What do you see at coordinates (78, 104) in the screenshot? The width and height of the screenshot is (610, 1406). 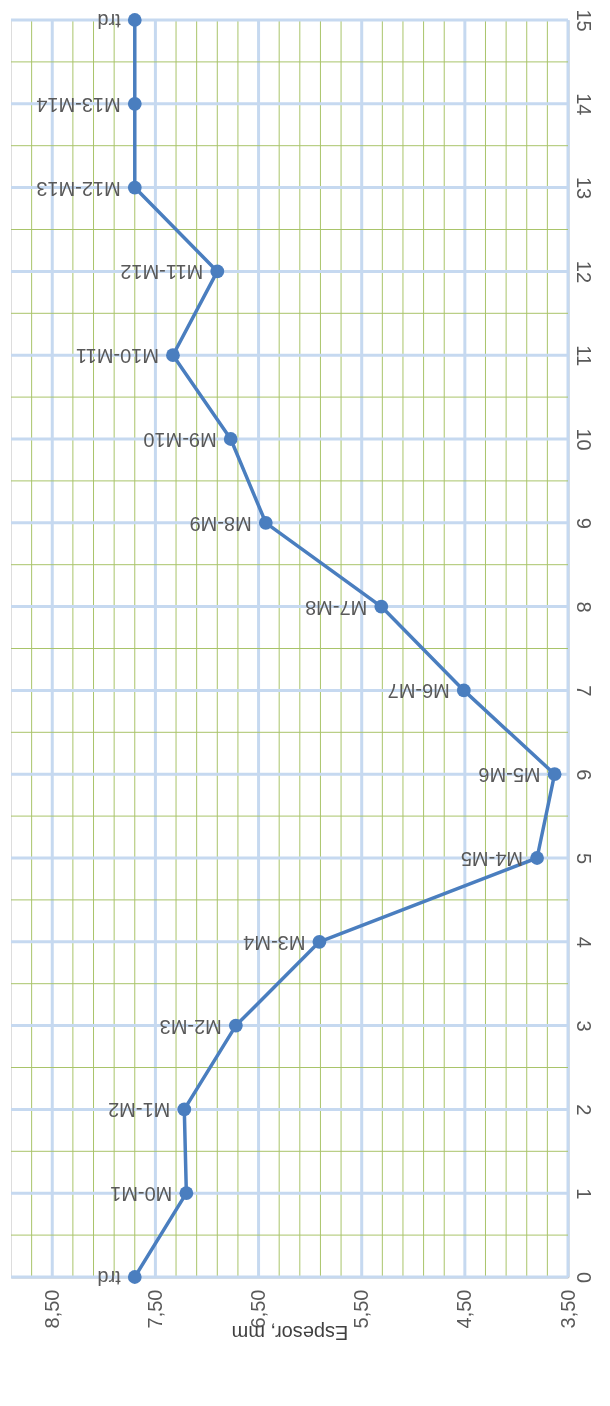 I see `annotation: M13-M14` at bounding box center [78, 104].